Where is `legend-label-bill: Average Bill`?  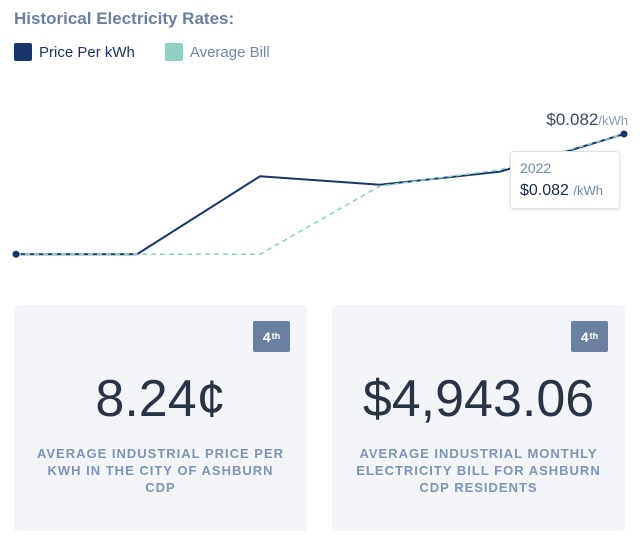
legend-label-bill: Average Bill is located at coordinates (229, 52).